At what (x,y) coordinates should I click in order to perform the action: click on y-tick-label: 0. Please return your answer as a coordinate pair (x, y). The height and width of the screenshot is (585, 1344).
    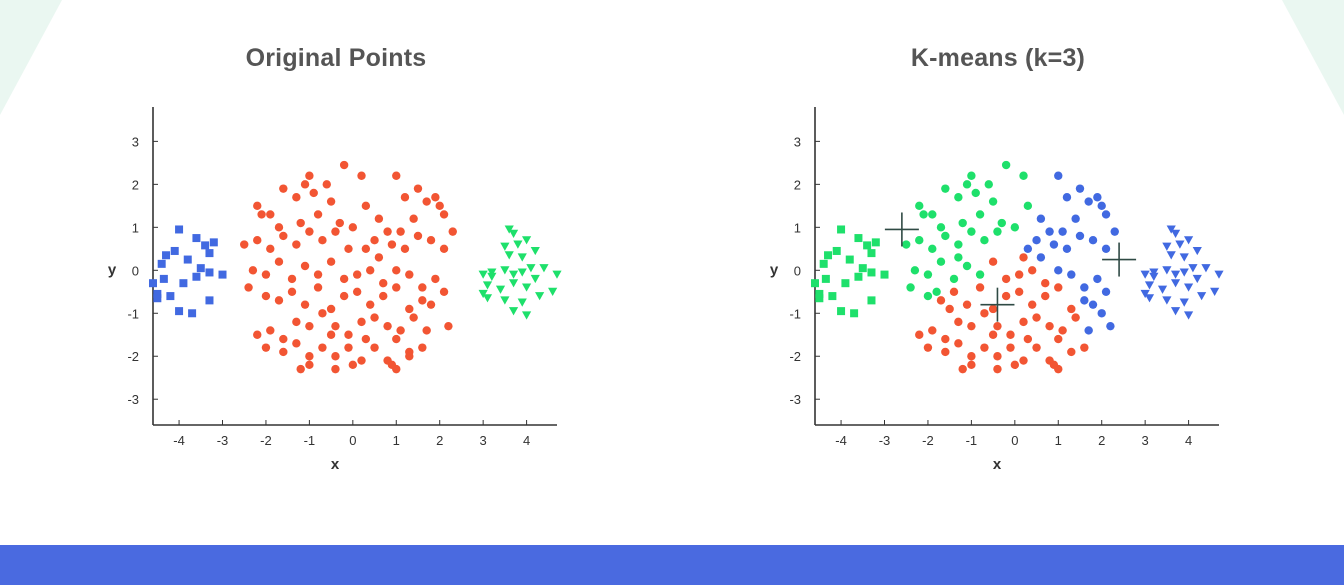
    Looking at the image, I should click on (135, 270).